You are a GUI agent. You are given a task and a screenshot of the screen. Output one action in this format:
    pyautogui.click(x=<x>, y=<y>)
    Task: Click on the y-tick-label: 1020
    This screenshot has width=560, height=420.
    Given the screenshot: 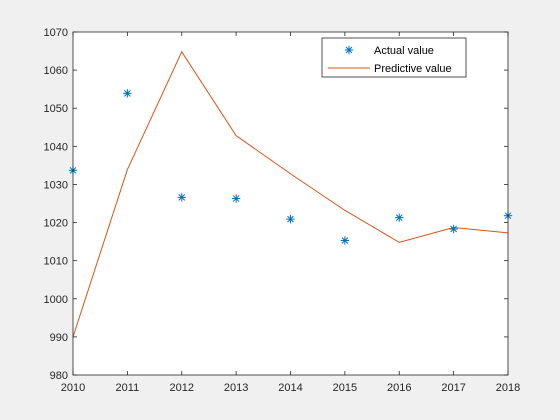 What is the action you would take?
    pyautogui.click(x=56, y=224)
    